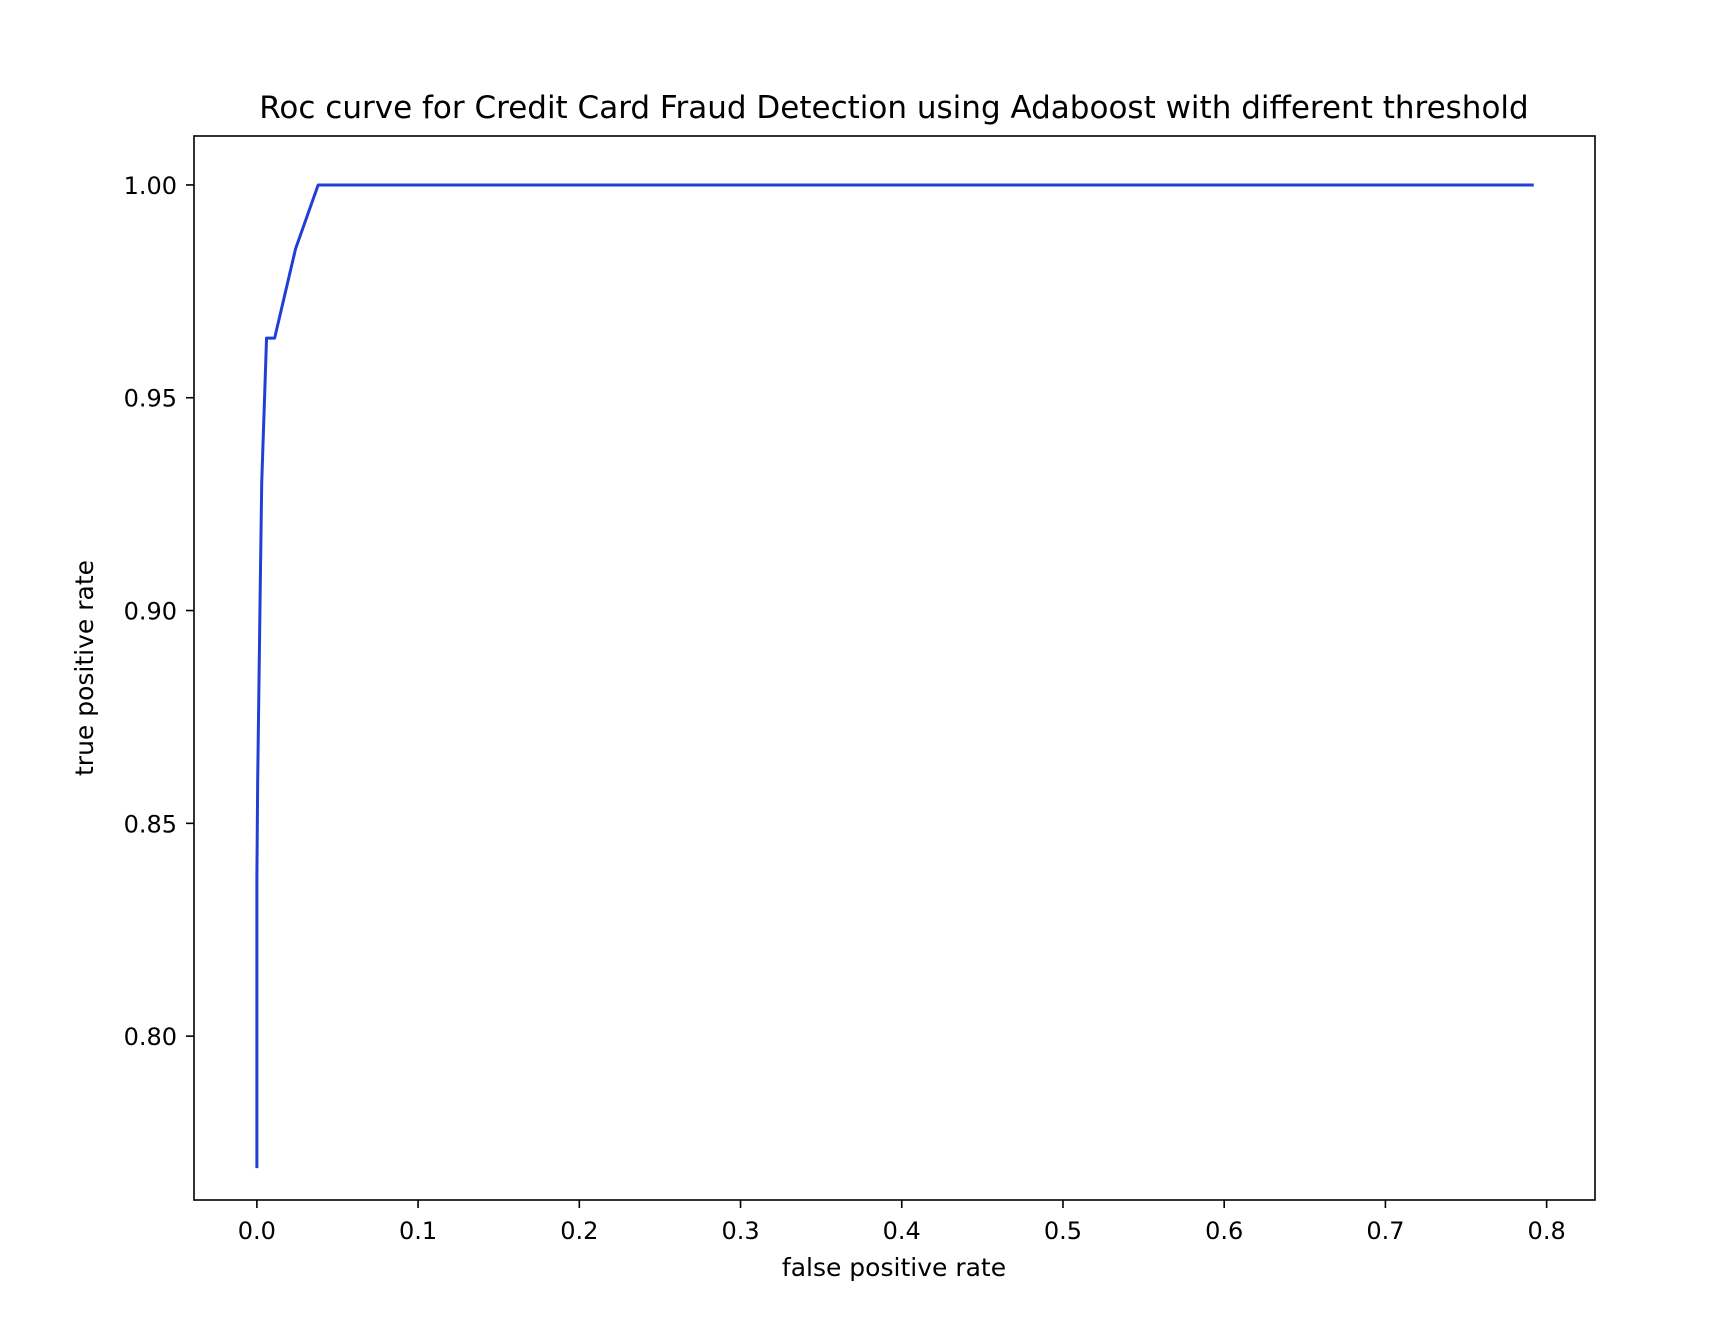 The width and height of the screenshot is (1714, 1328). Describe the element at coordinates (902, 1231) in the screenshot. I see `x-tick-label: 0.4` at that location.